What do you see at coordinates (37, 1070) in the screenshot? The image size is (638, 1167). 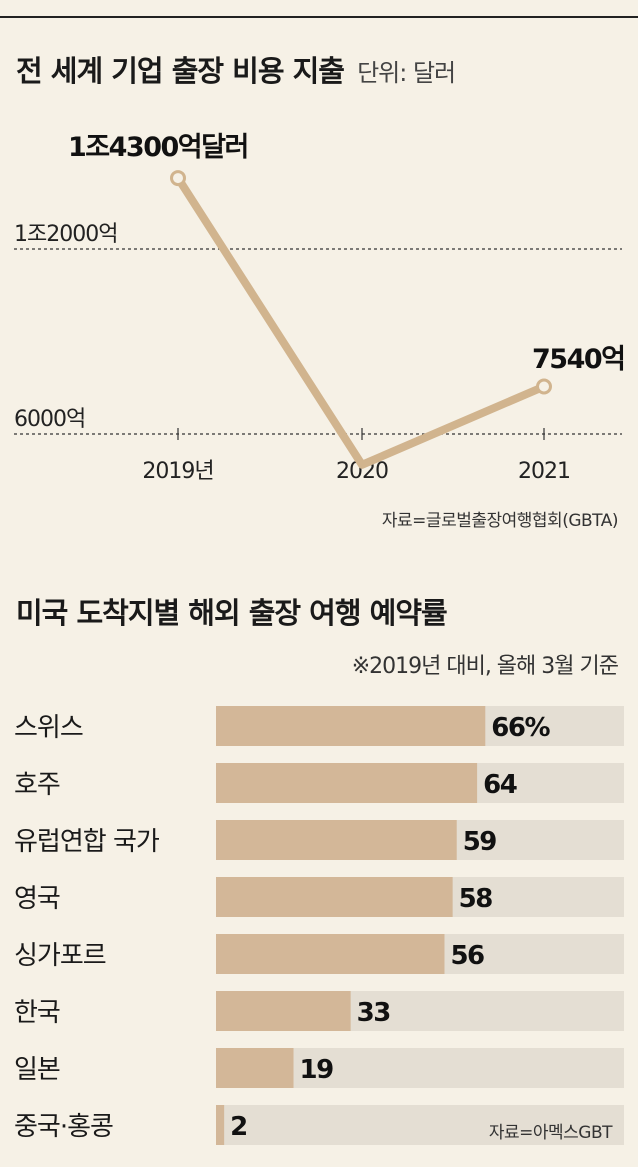 I see `category-label: 일본` at bounding box center [37, 1070].